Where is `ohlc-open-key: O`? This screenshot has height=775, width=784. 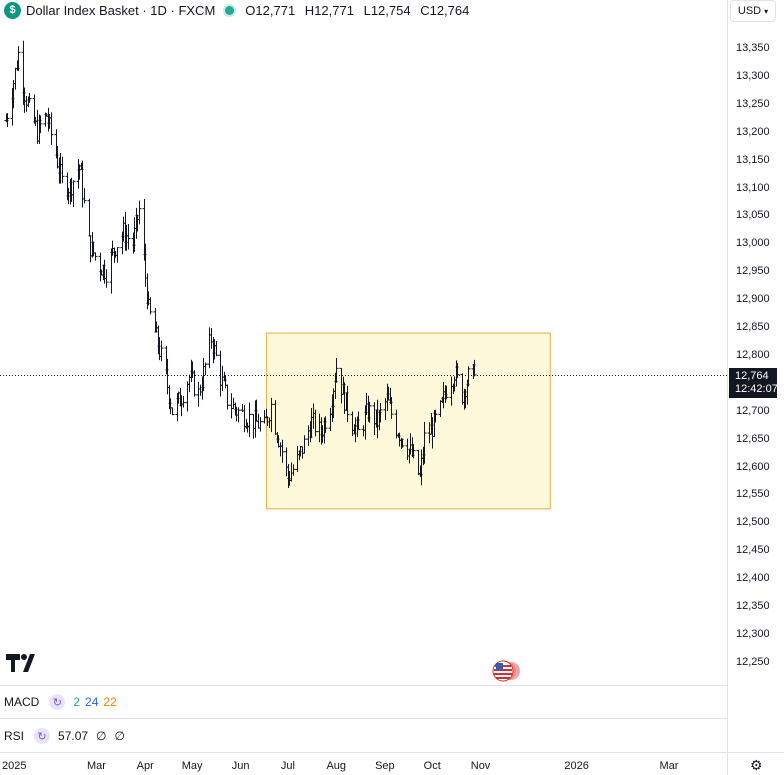 ohlc-open-key: O is located at coordinates (250, 10).